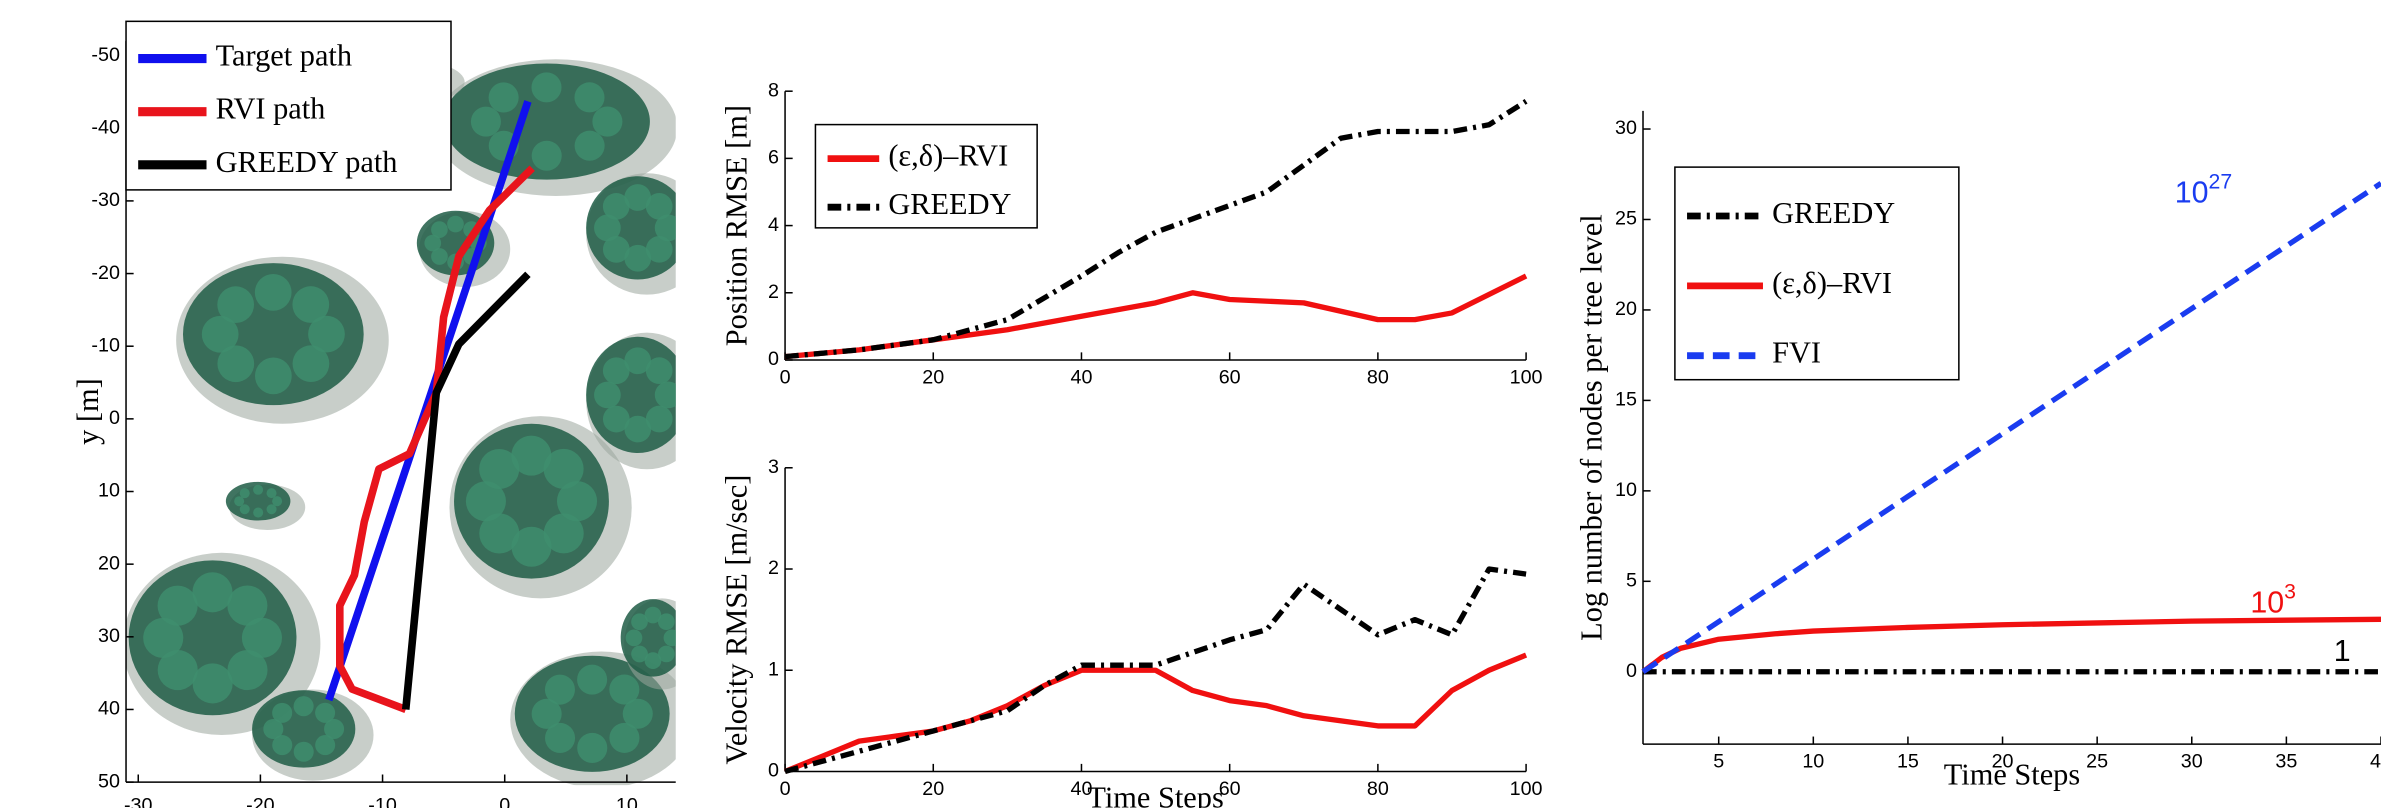 The image size is (2381, 808). Describe the element at coordinates (109, 781) in the screenshot. I see `y-tick-label: 50` at that location.